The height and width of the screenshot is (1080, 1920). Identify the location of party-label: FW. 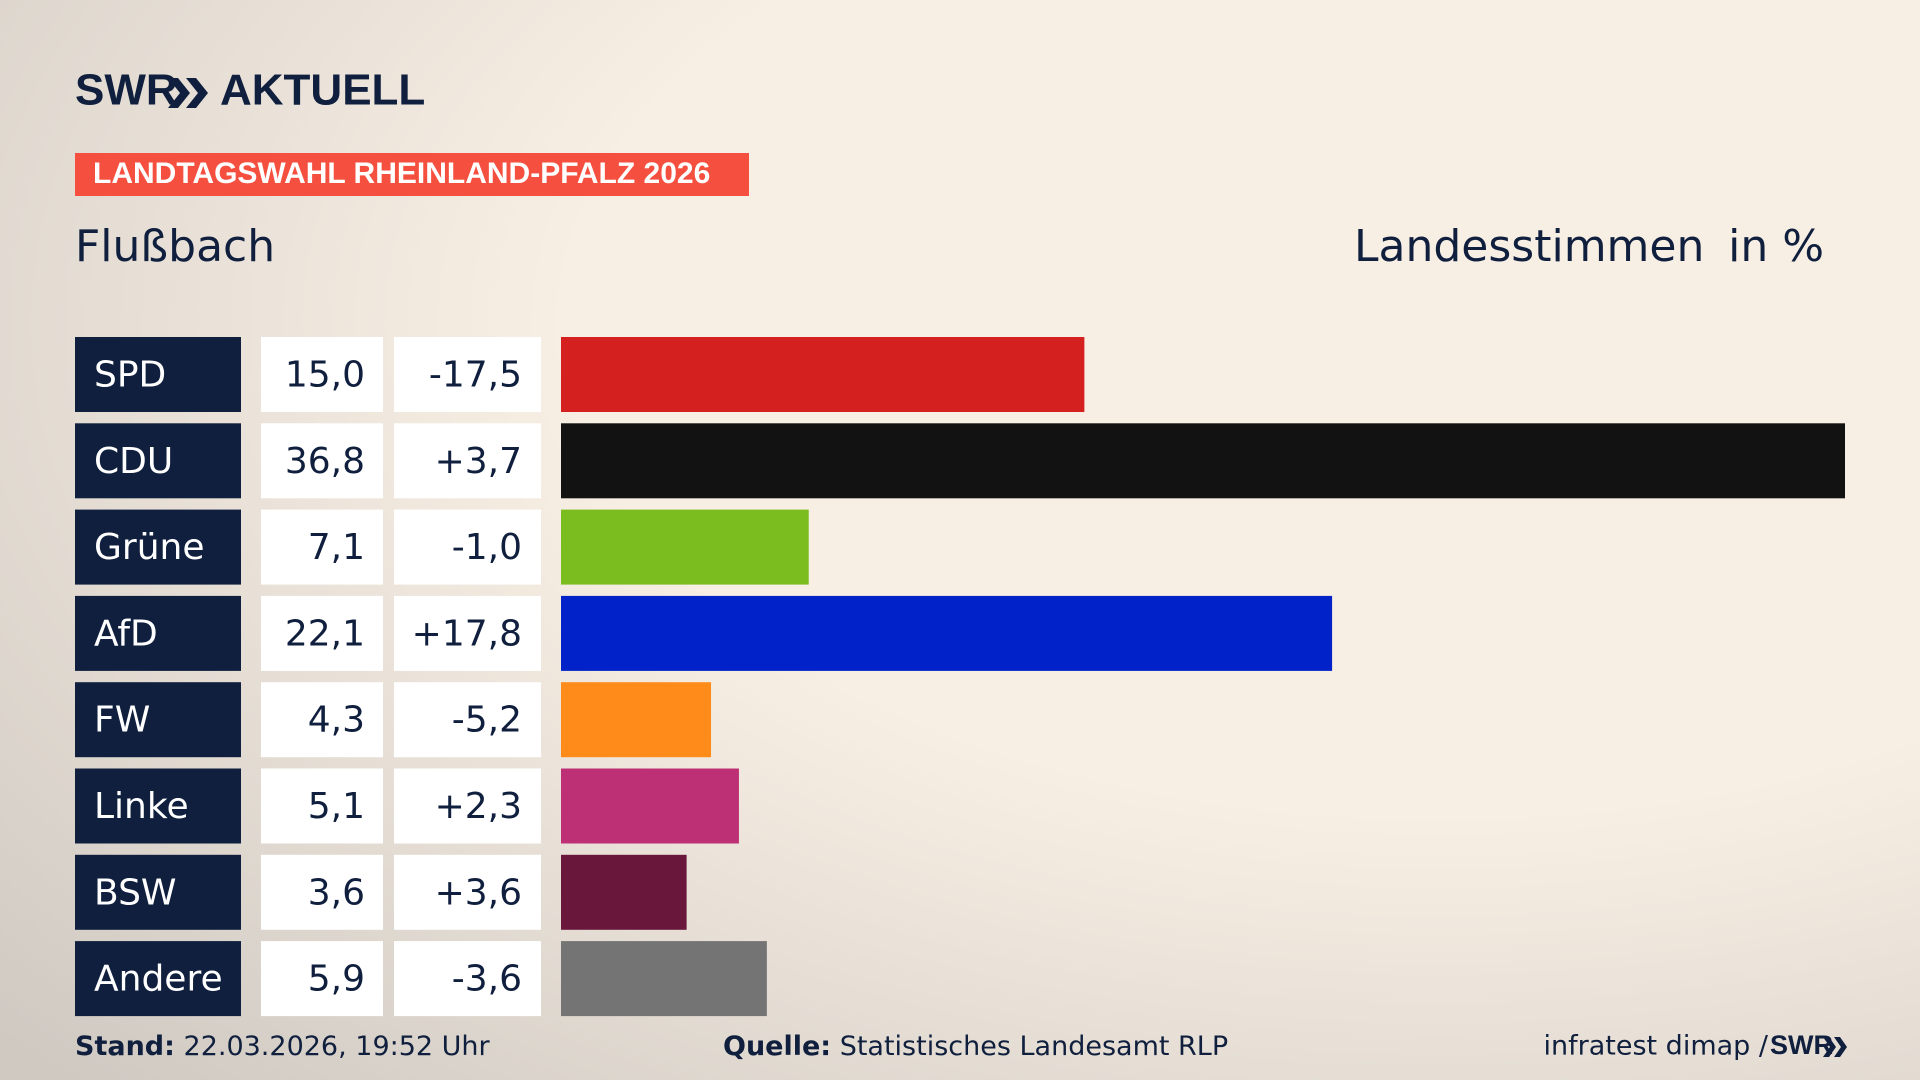
(122, 720).